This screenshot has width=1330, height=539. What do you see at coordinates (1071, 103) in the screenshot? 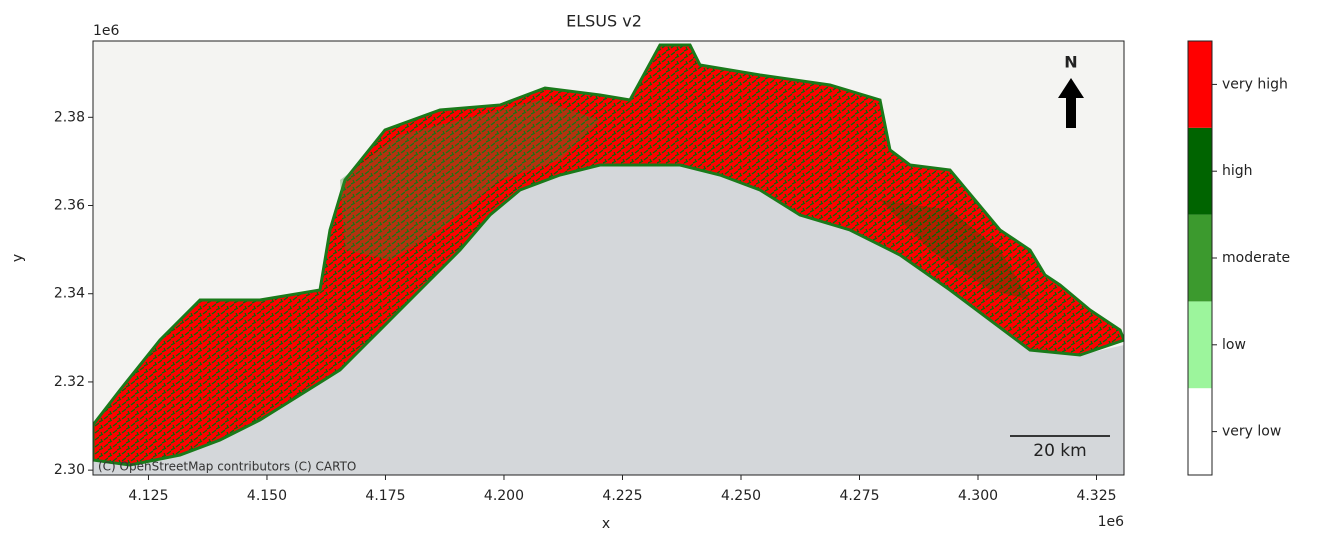
I see `north-arrow` at bounding box center [1071, 103].